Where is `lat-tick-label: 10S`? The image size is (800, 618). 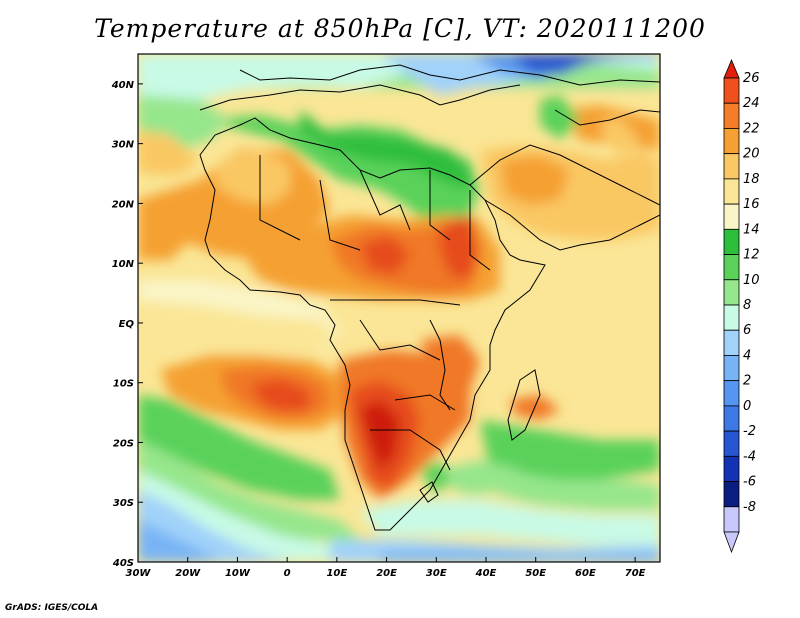 lat-tick-label: 10S is located at coordinates (123, 384).